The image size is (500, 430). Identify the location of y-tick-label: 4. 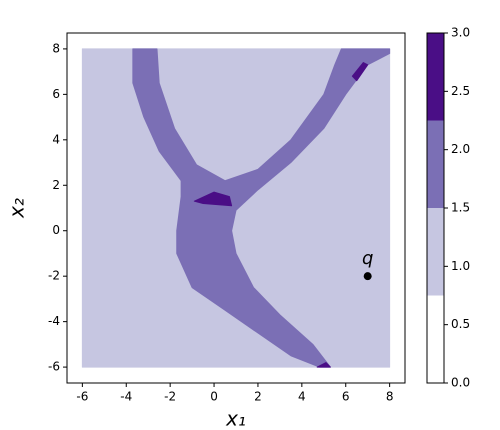
(56, 139).